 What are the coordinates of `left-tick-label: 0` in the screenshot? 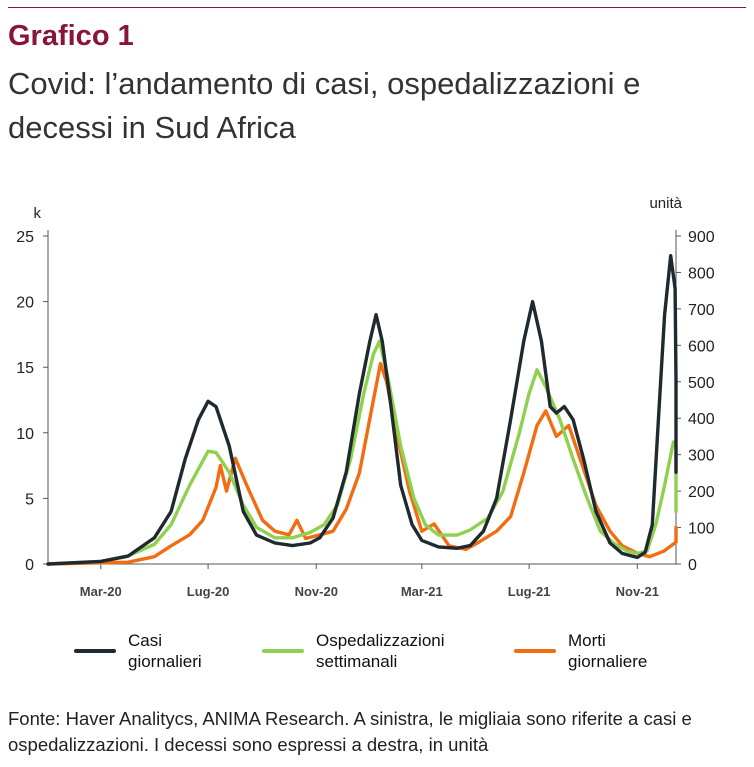 It's located at (29, 565).